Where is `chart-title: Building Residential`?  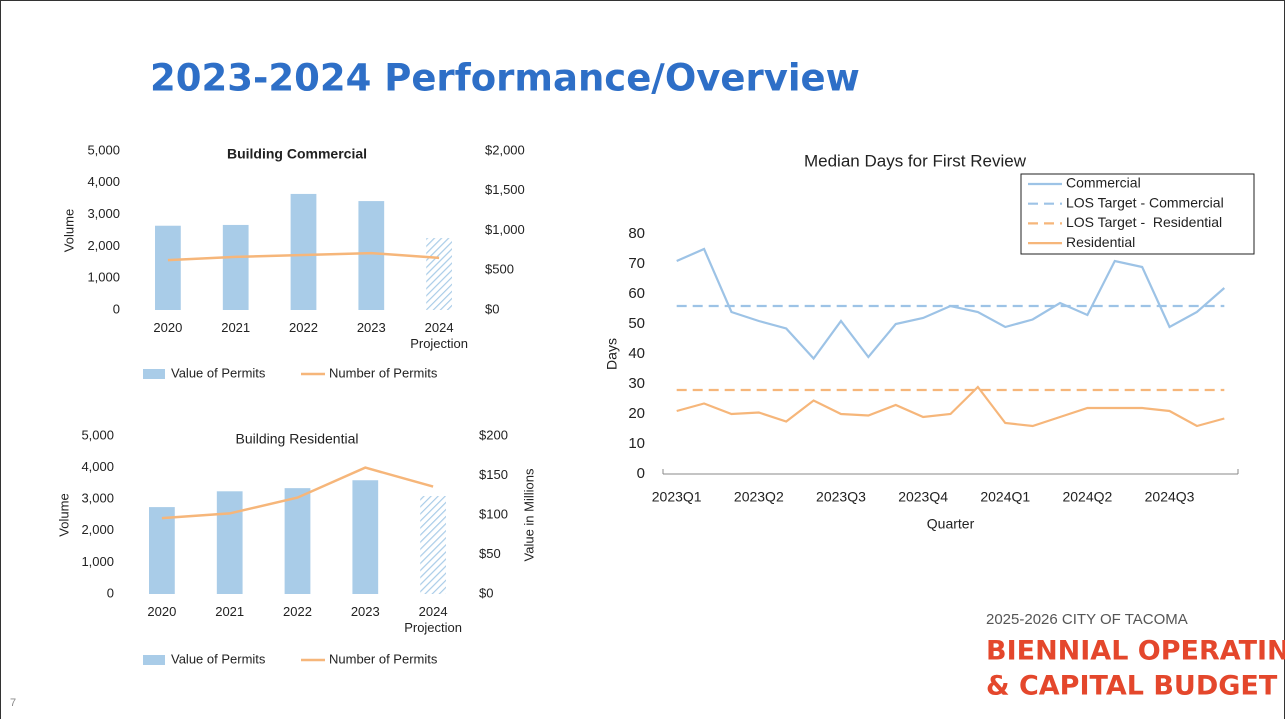
chart-title: Building Residential is located at coordinates (297, 439).